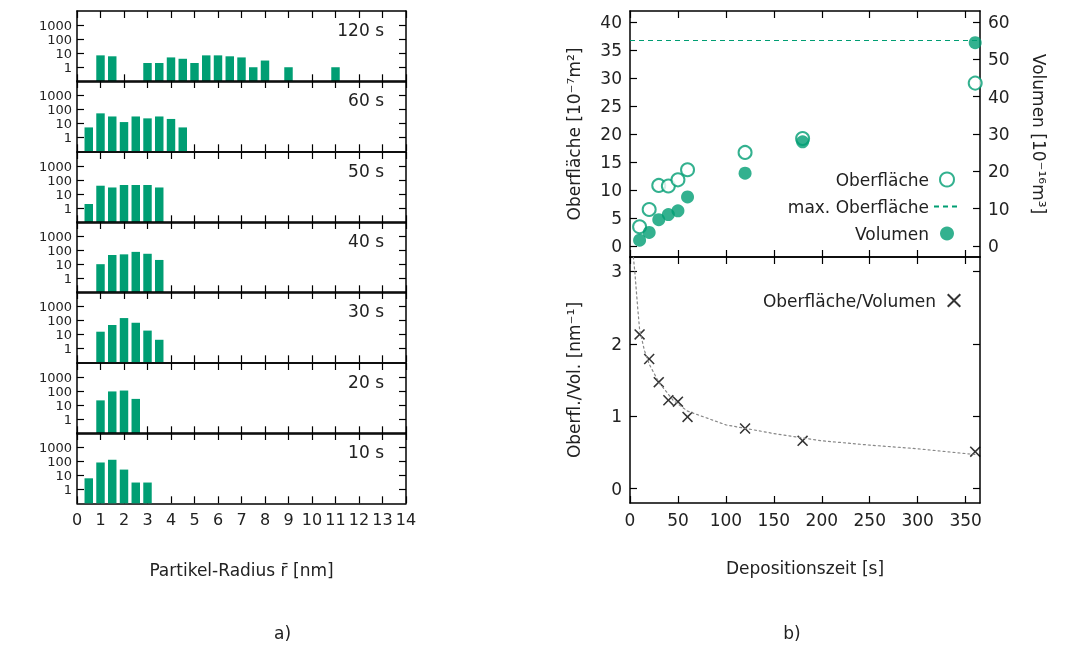  Describe the element at coordinates (611, 50) in the screenshot. I see `y-tick-label: 35` at that location.